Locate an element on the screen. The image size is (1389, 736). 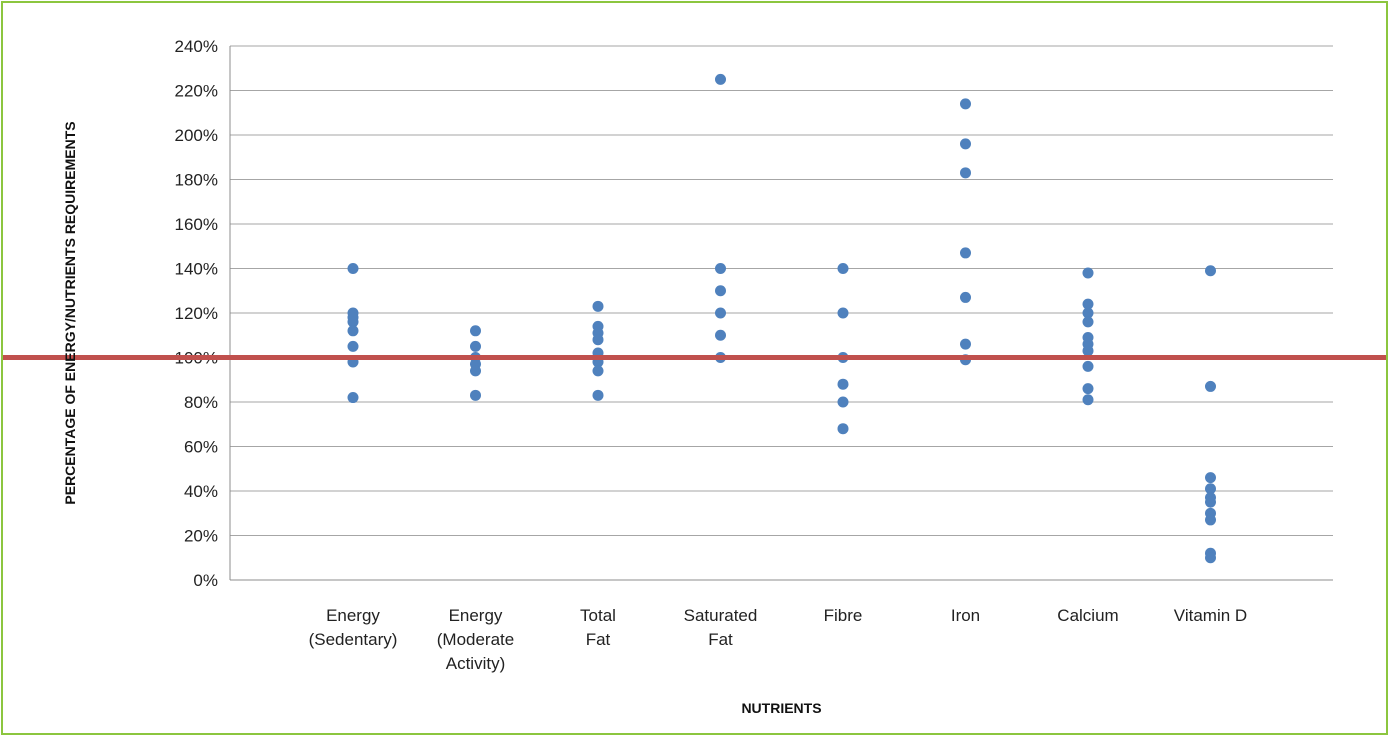
x-category-label-line: Iron is located at coordinates (965, 615).